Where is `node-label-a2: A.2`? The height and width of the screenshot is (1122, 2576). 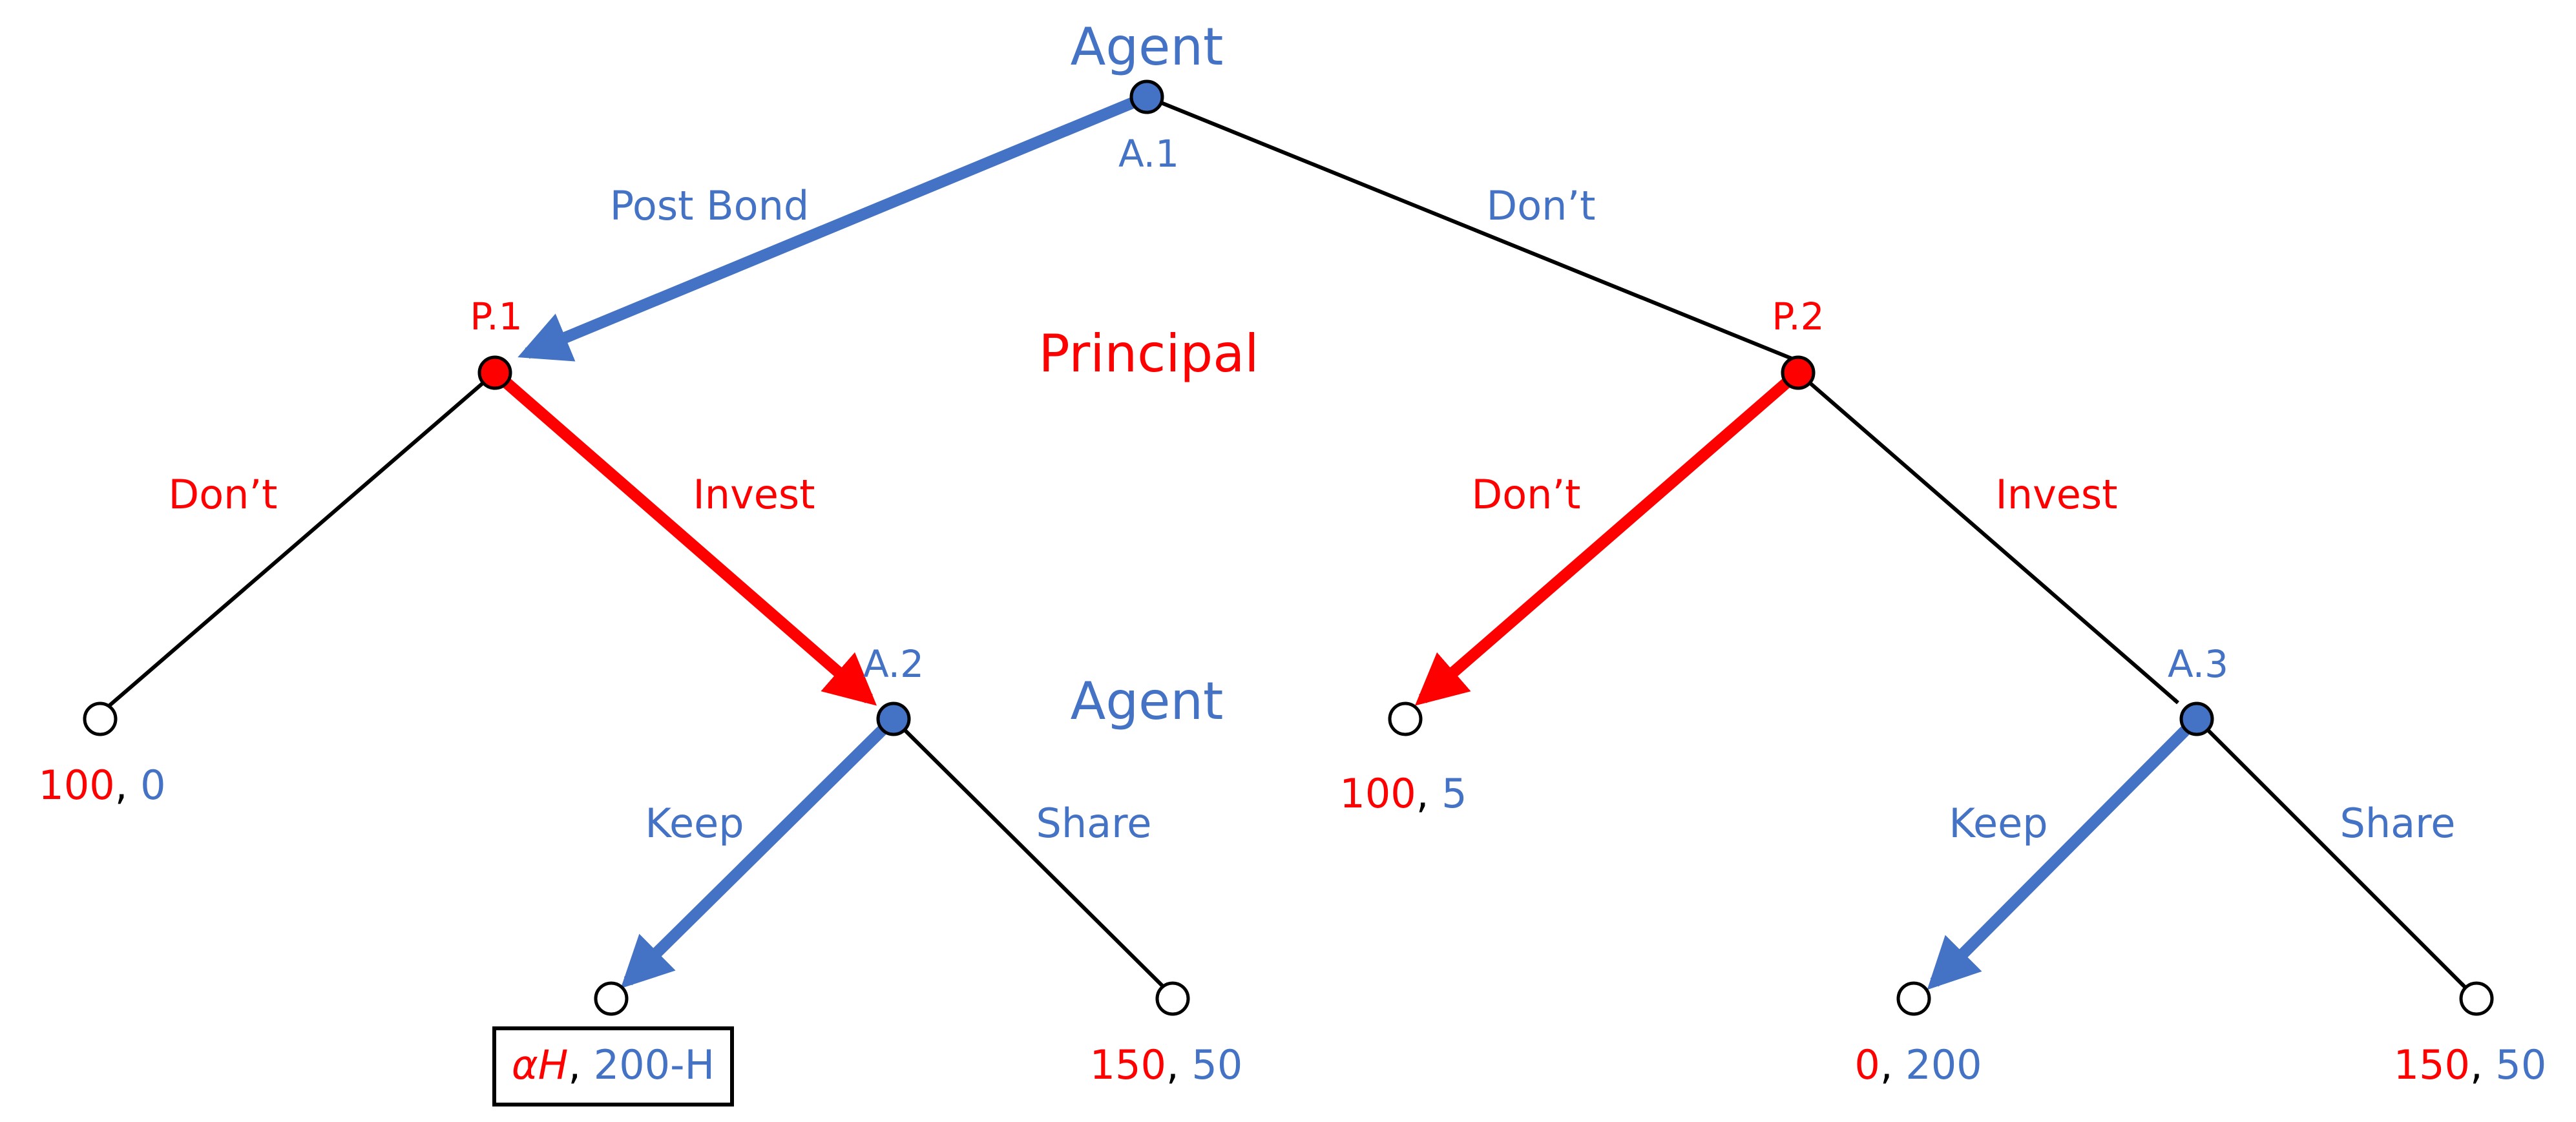 node-label-a2: A.2 is located at coordinates (893, 664).